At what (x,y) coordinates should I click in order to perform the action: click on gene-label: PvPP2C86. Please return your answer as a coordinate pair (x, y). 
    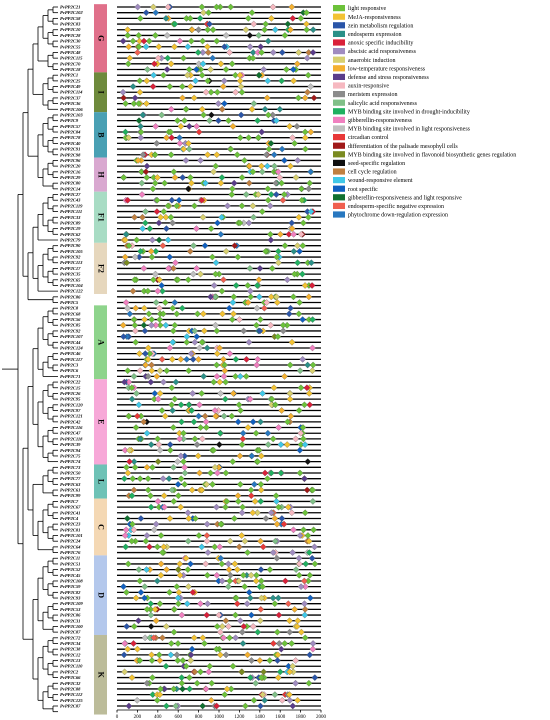
    Looking at the image, I should click on (70, 615).